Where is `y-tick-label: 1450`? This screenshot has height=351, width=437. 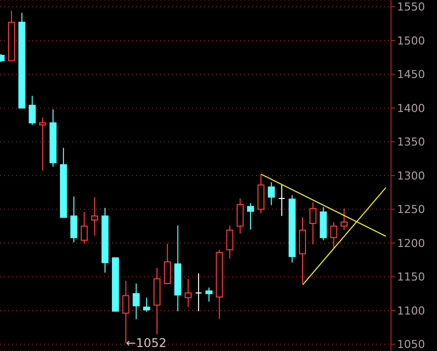 y-tick-label: 1450 is located at coordinates (411, 75).